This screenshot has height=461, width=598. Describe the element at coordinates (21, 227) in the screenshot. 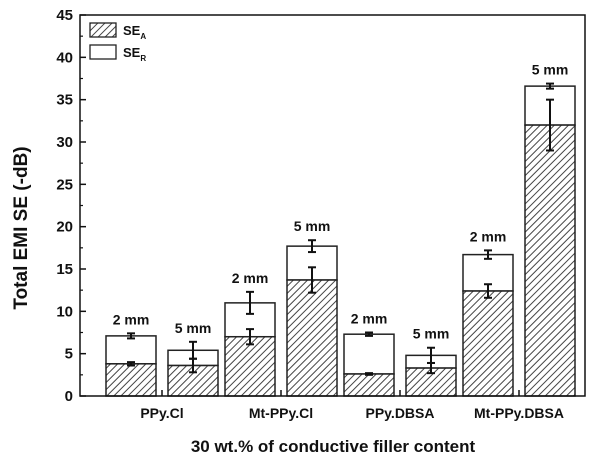

I see `y-axis-title: Total EMI SE (-dB)` at that location.